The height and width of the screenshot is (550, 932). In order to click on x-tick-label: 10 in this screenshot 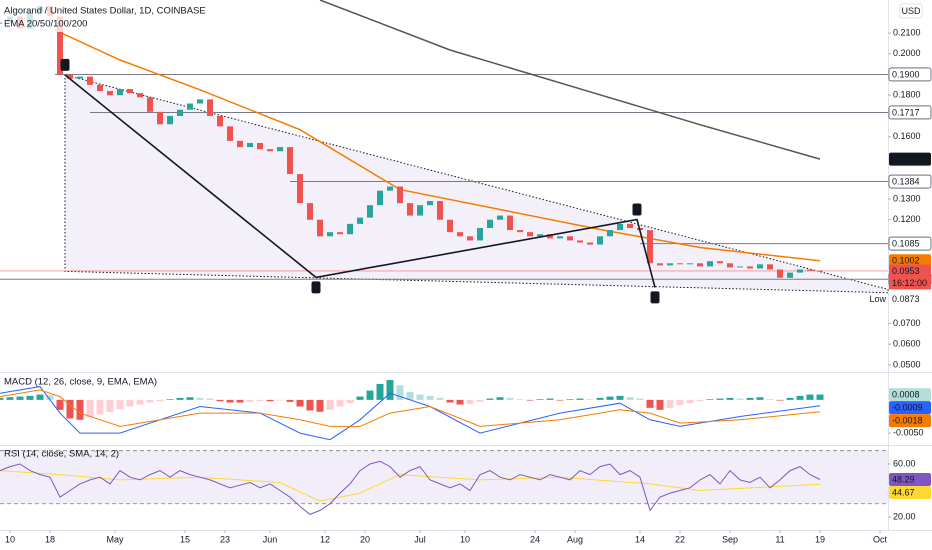, I will do `click(10, 539)`.